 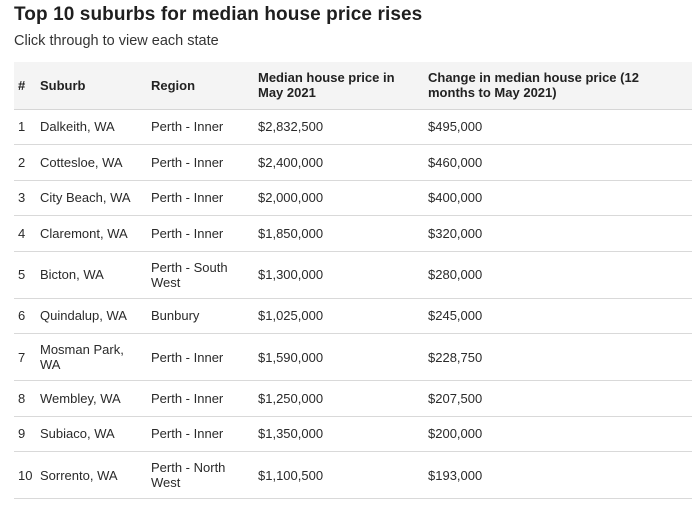 What do you see at coordinates (25, 127) in the screenshot?
I see `cell-rank: 1` at bounding box center [25, 127].